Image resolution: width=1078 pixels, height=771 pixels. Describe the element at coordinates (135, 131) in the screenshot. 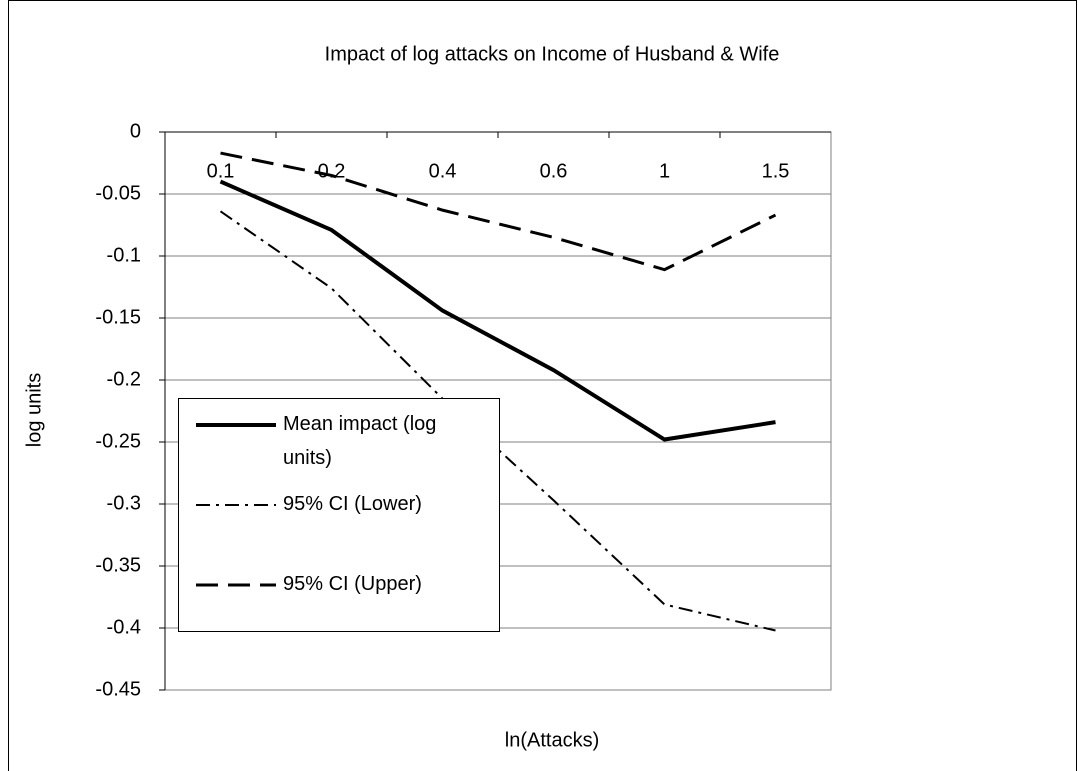

I see `y-tick-label: 0` at that location.